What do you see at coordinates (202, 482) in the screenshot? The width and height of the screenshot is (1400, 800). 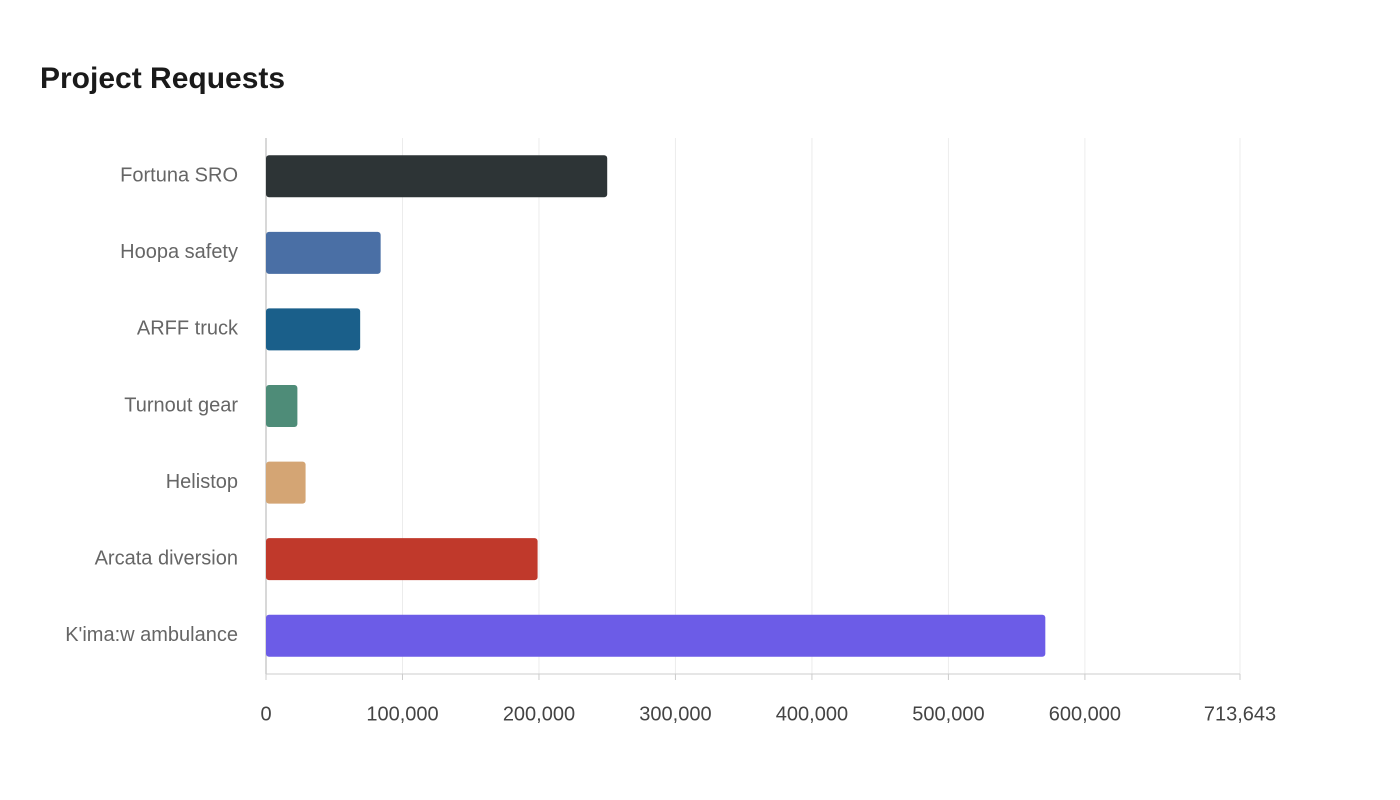 I see `y-tick-label: Helistop` at bounding box center [202, 482].